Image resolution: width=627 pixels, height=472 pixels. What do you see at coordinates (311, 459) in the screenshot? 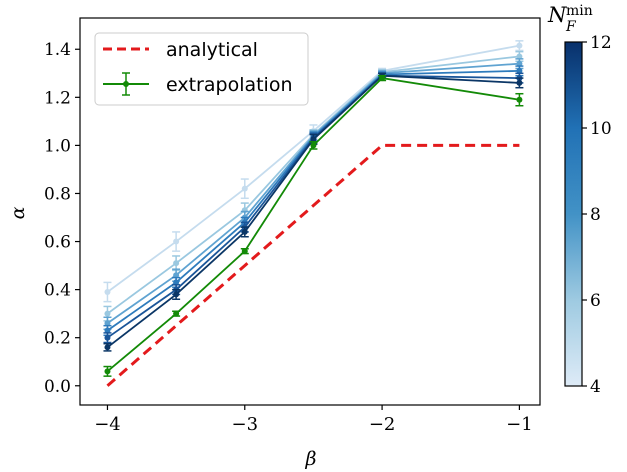
I see `x-axis-label: β` at bounding box center [311, 459].